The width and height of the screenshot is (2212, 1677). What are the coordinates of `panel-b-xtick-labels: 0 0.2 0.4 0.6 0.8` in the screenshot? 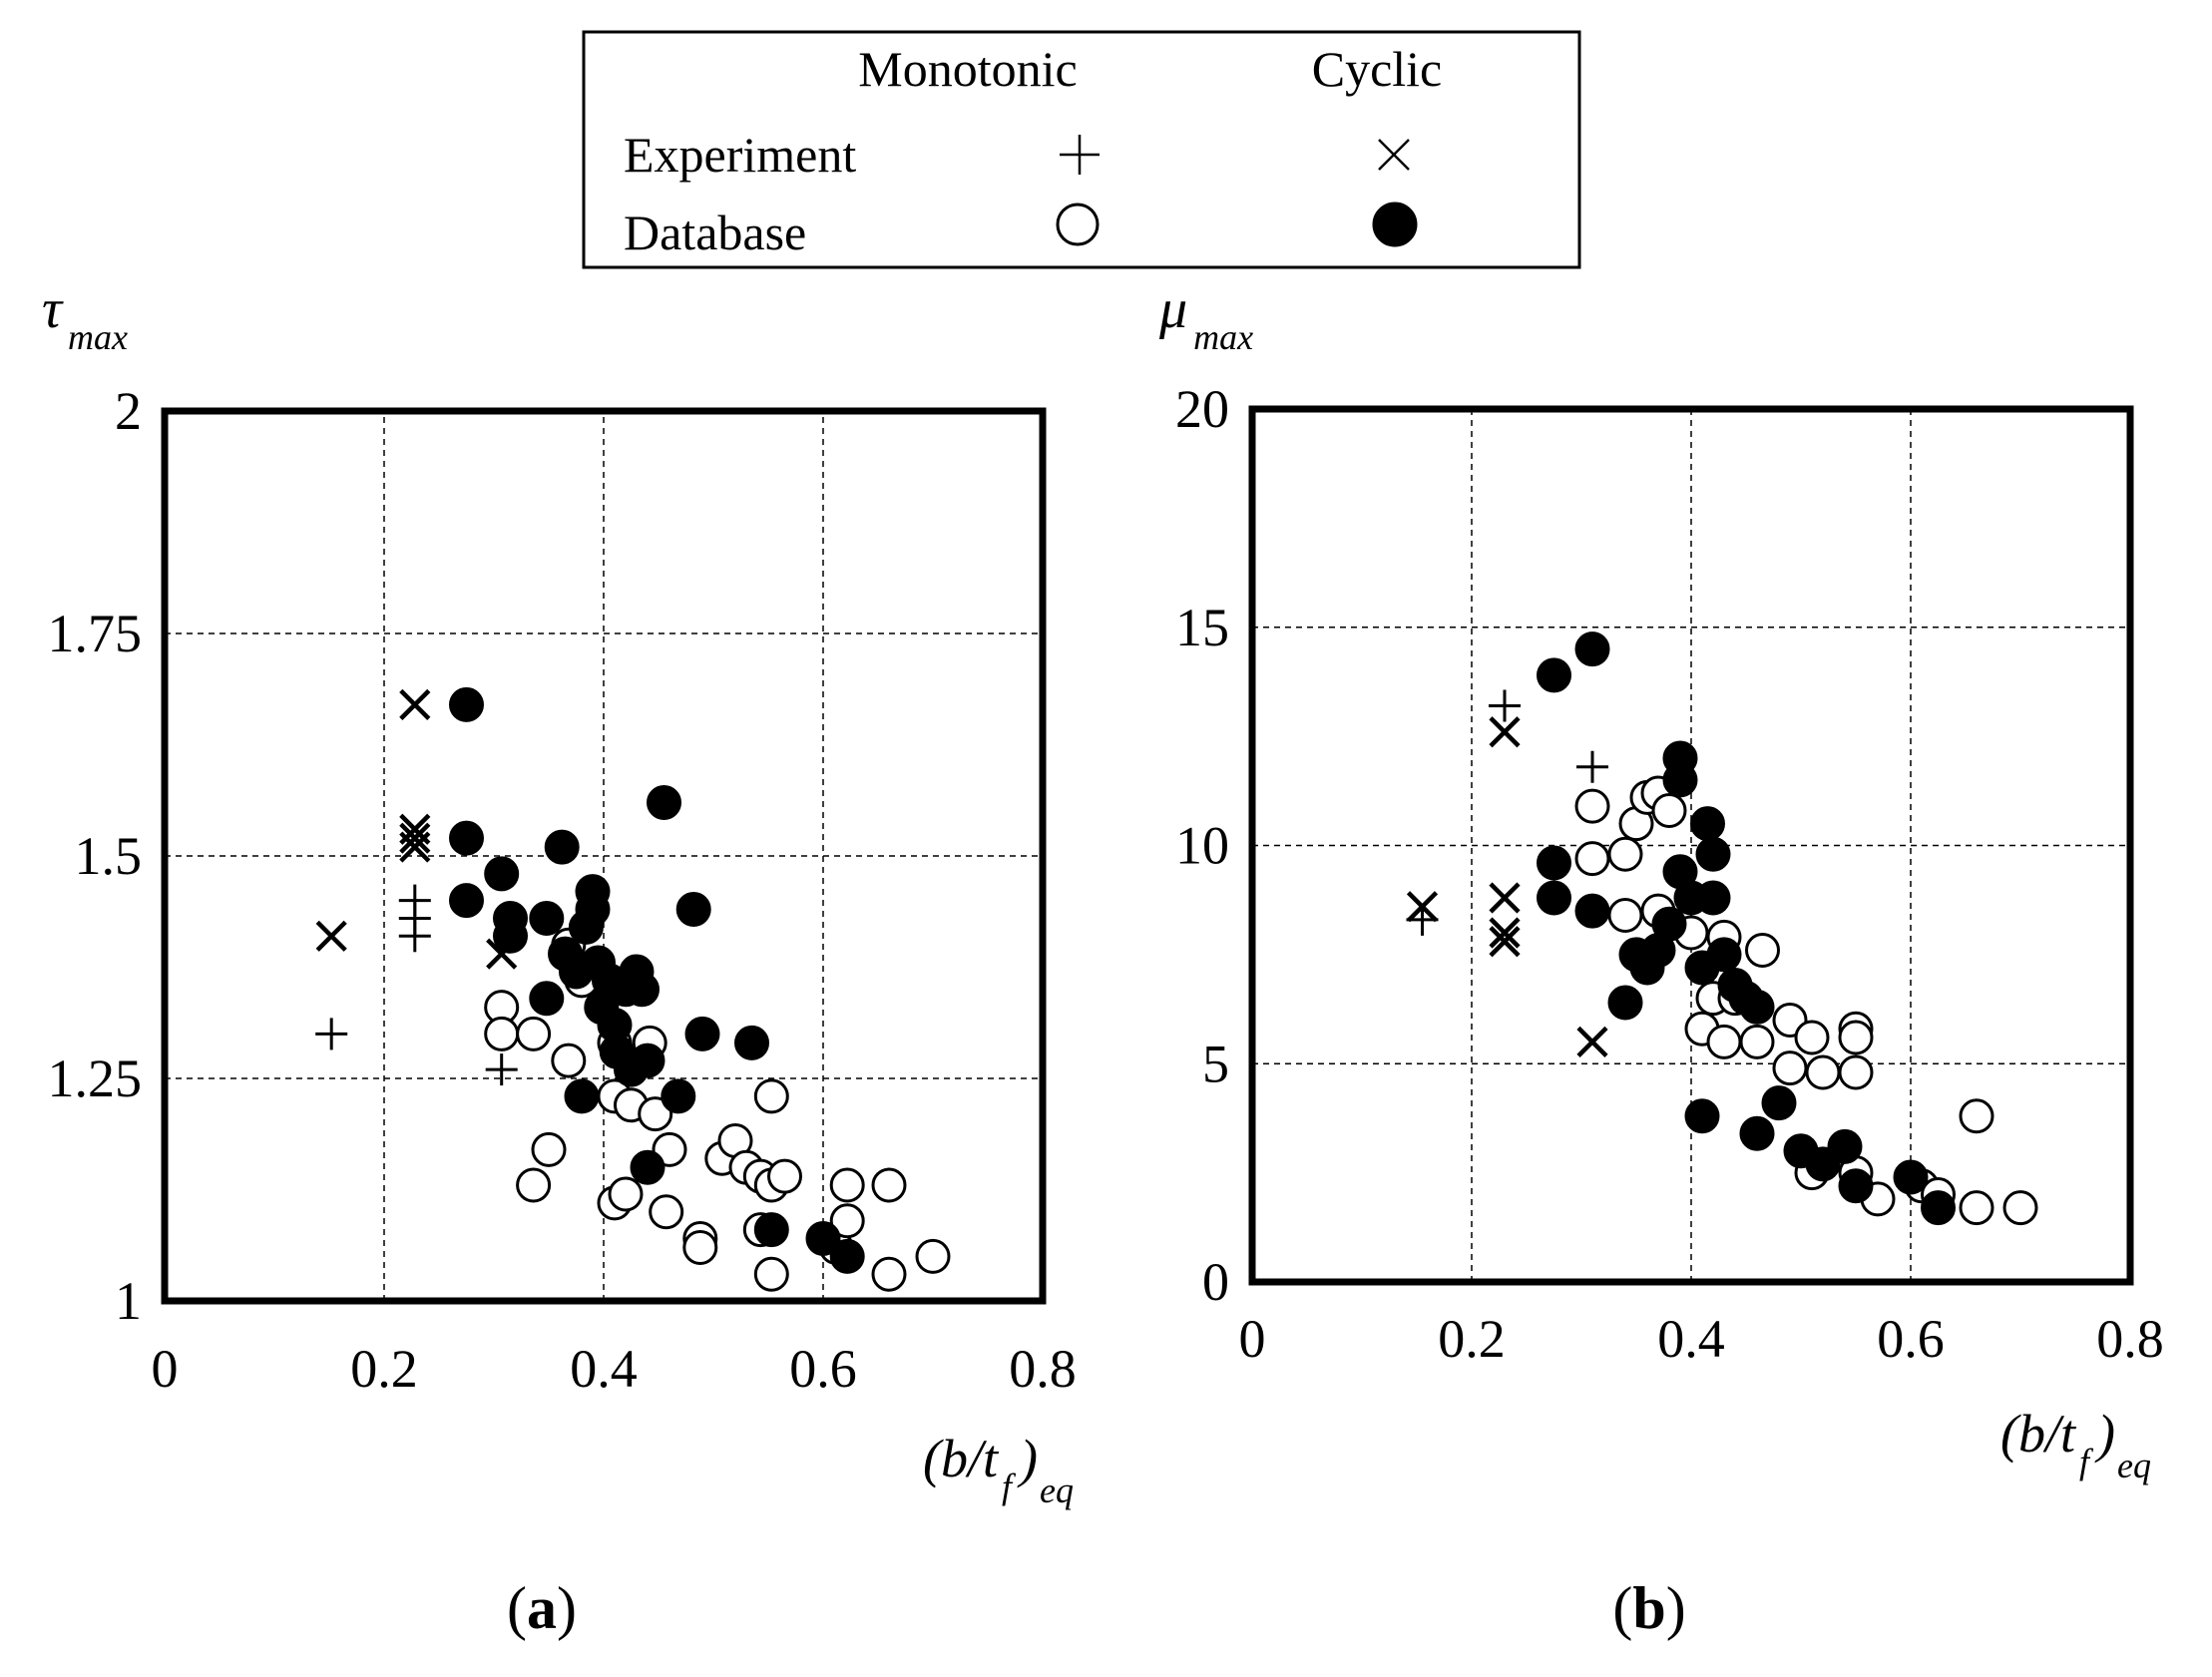 It's located at (1702, 1339).